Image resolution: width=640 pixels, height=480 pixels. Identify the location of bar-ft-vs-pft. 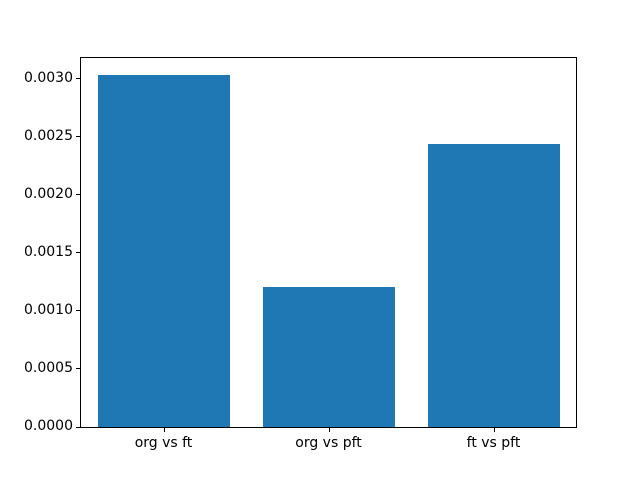
(493, 285).